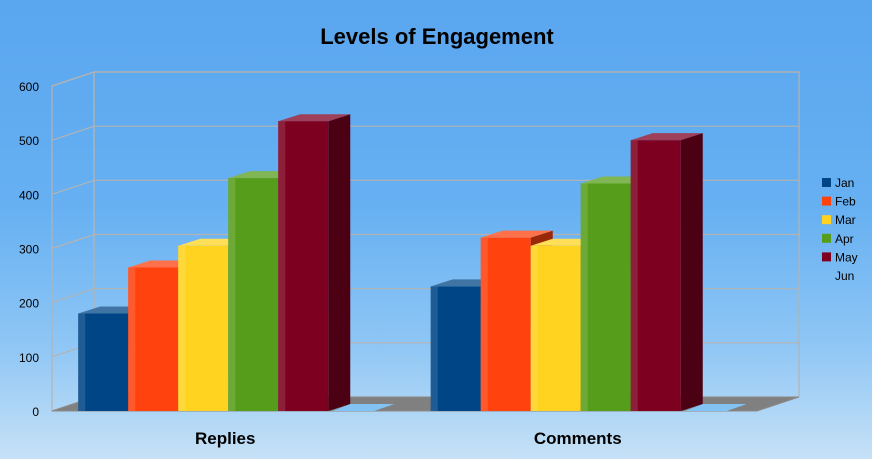 The height and width of the screenshot is (459, 872). What do you see at coordinates (844, 183) in the screenshot?
I see `legend-label: Jan` at bounding box center [844, 183].